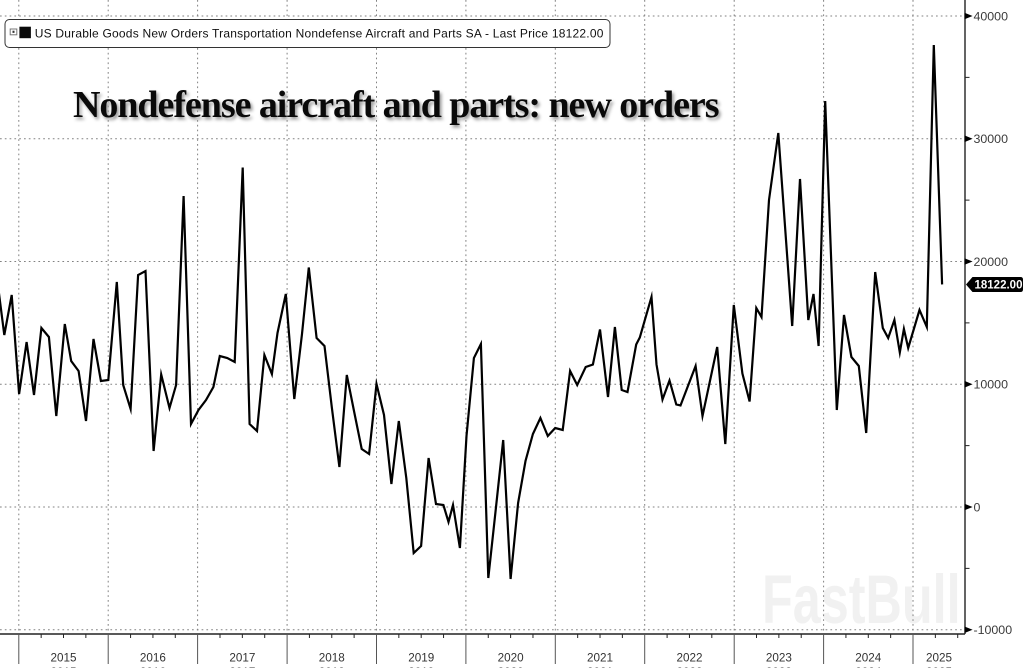  What do you see at coordinates (991, 139) in the screenshot?
I see `svg-text: 30000` at bounding box center [991, 139].